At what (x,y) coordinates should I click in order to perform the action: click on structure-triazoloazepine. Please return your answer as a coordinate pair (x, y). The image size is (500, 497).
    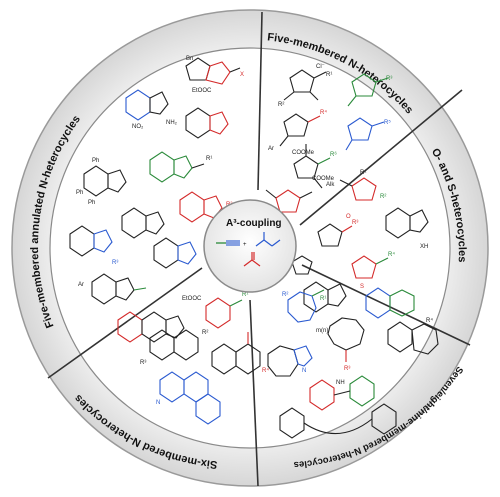
    Looking at the image, I should click on (290, 361).